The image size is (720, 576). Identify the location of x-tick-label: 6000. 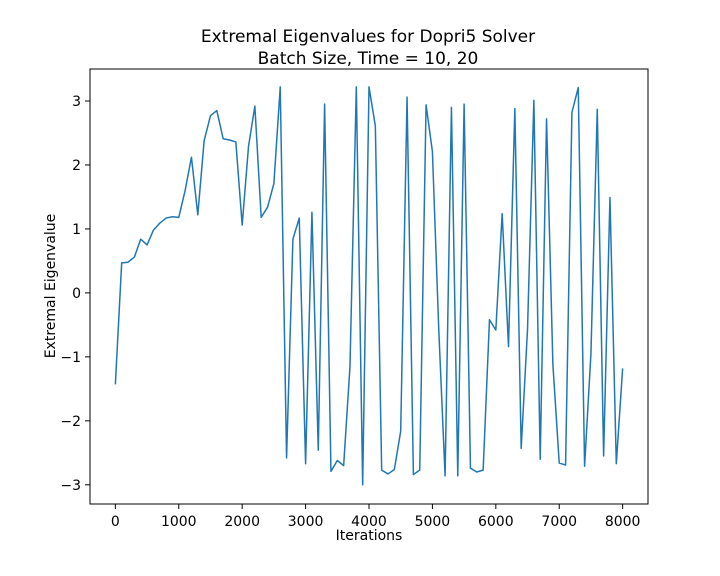
(496, 522).